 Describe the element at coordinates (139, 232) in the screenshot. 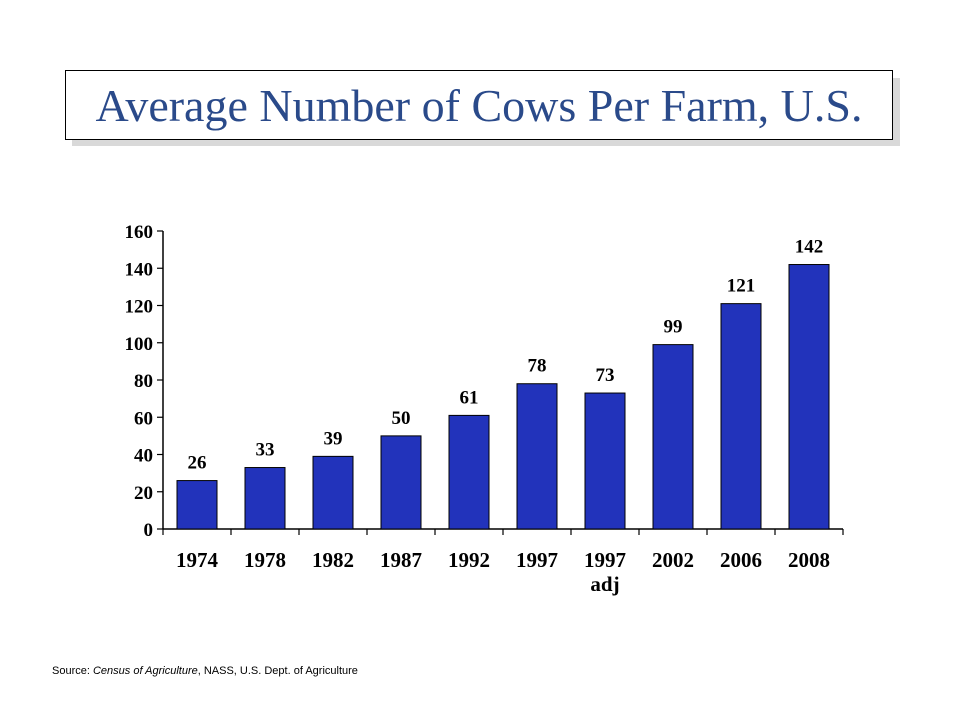

I see `y-tick-label: 160` at that location.